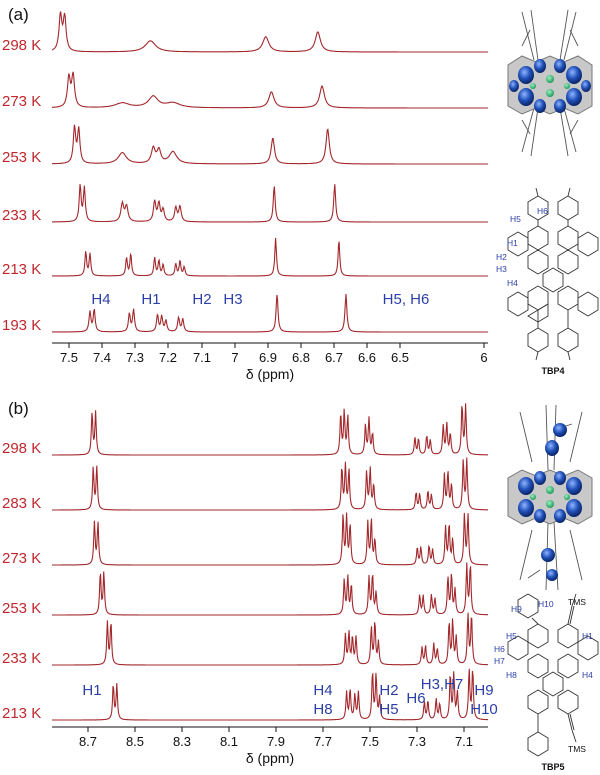 The width and height of the screenshot is (600, 775). I want to click on tbp5-label-h4: H4, so click(587, 675).